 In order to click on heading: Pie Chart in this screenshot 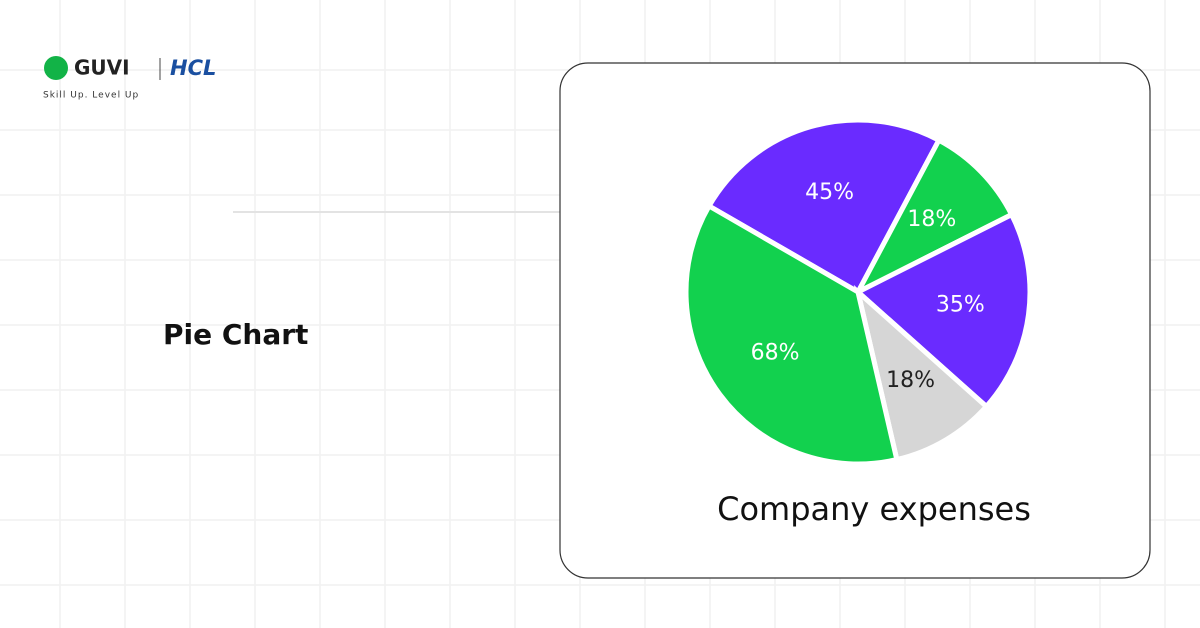, I will do `click(235, 334)`.